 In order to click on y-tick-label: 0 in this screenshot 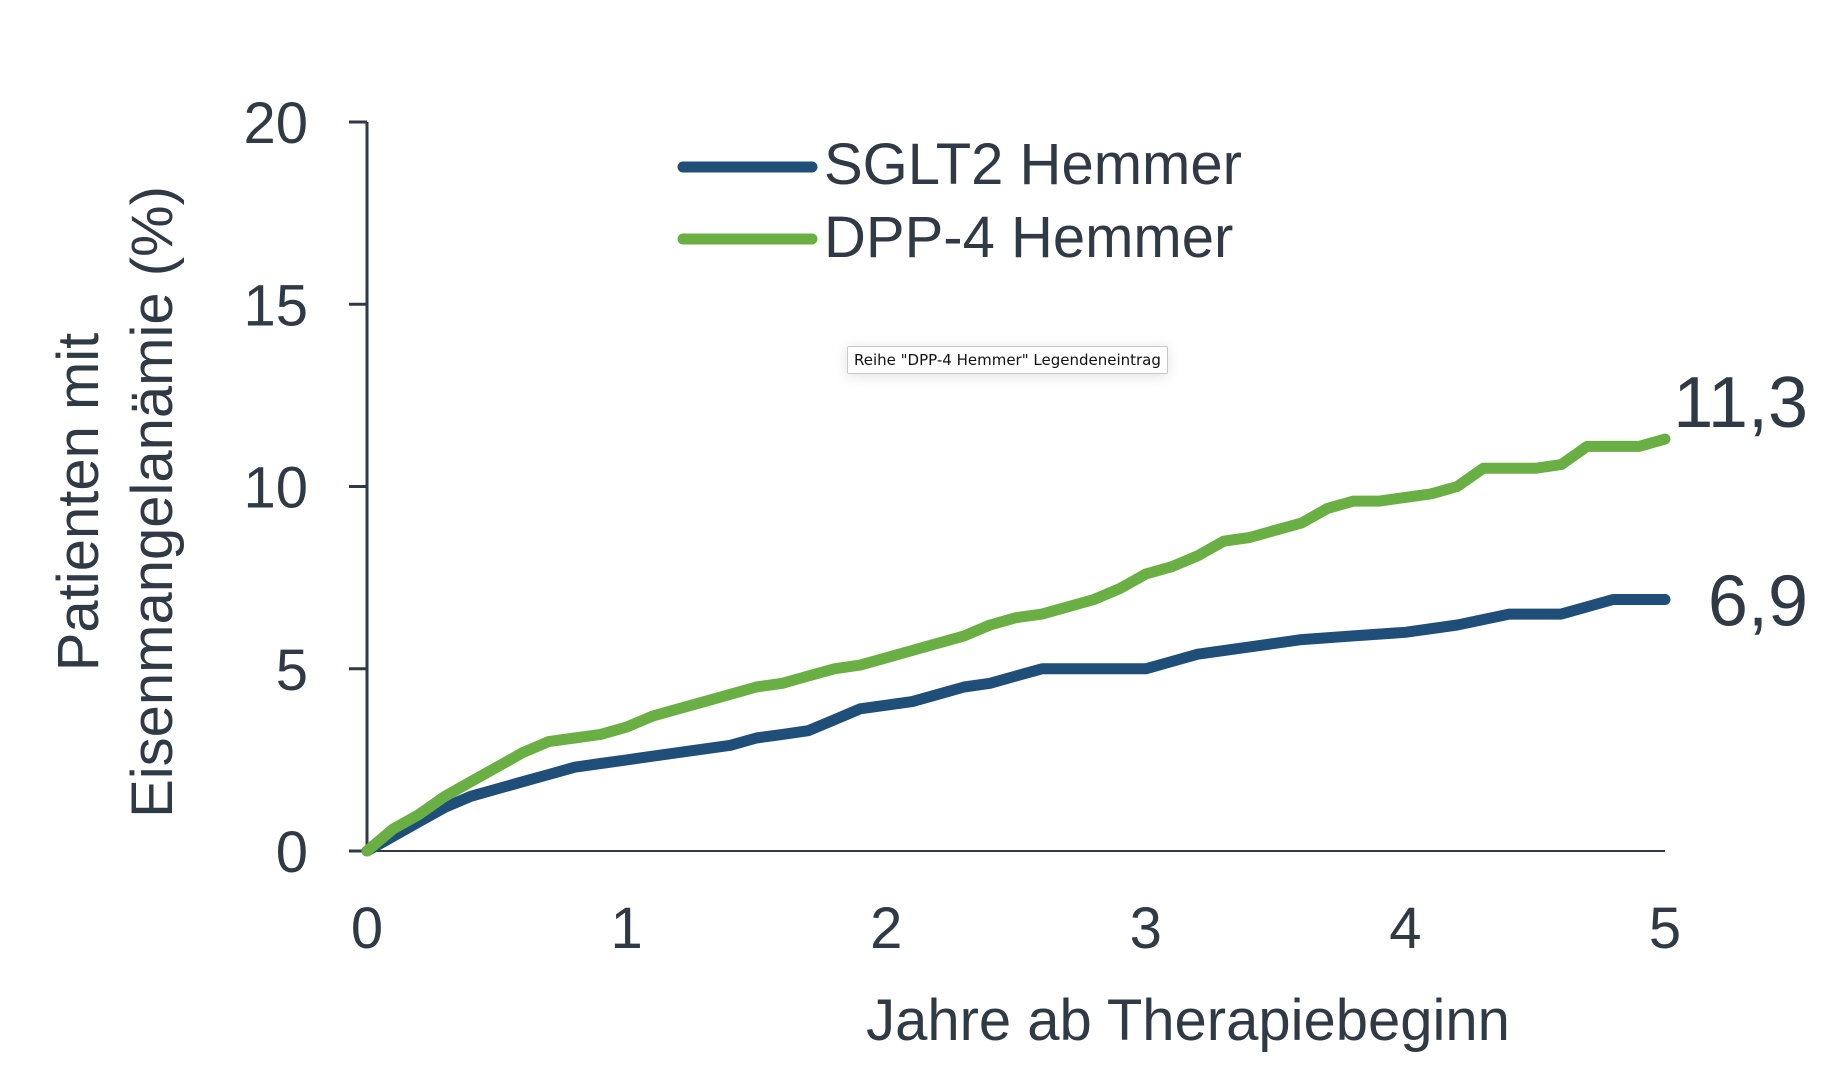, I will do `click(292, 852)`.